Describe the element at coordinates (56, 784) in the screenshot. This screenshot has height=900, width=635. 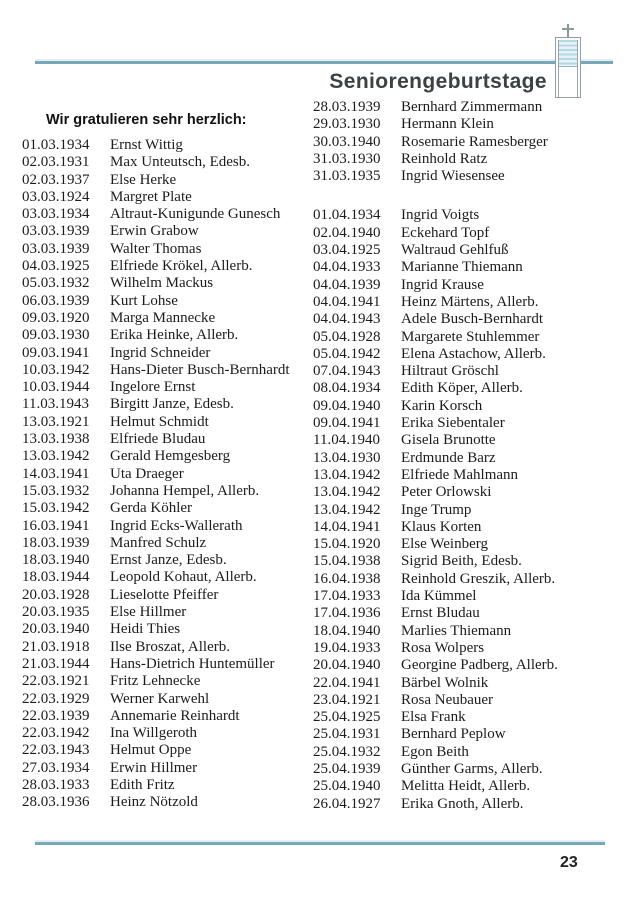
I see `birthday-date: 28.03.1933` at that location.